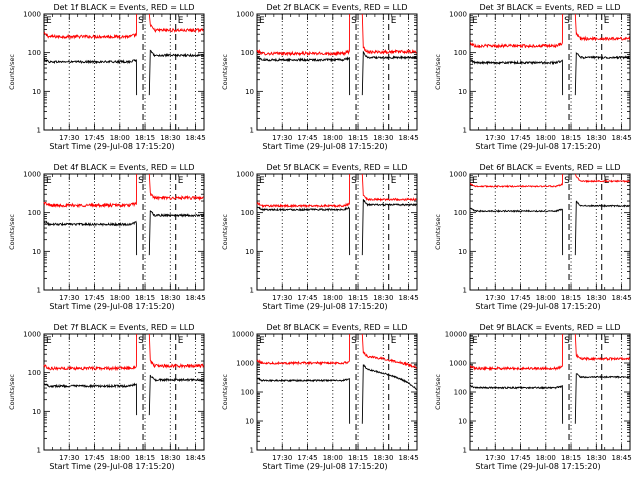 The image size is (640, 480). I want to click on chart-title: Det 6f BLACK = Events, RED = LLD, so click(549, 167).